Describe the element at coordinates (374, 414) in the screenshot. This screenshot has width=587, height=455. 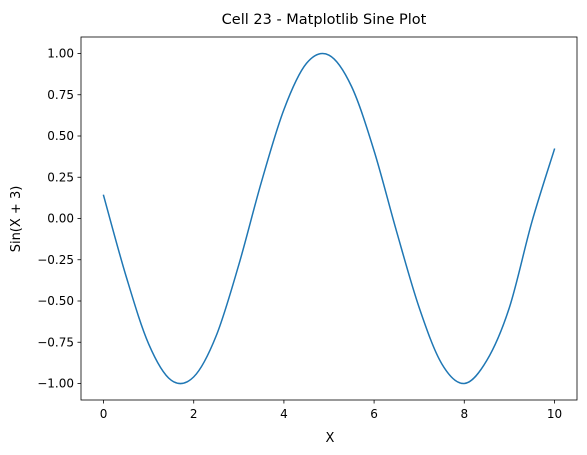
I see `x-tick-label: 6` at that location.